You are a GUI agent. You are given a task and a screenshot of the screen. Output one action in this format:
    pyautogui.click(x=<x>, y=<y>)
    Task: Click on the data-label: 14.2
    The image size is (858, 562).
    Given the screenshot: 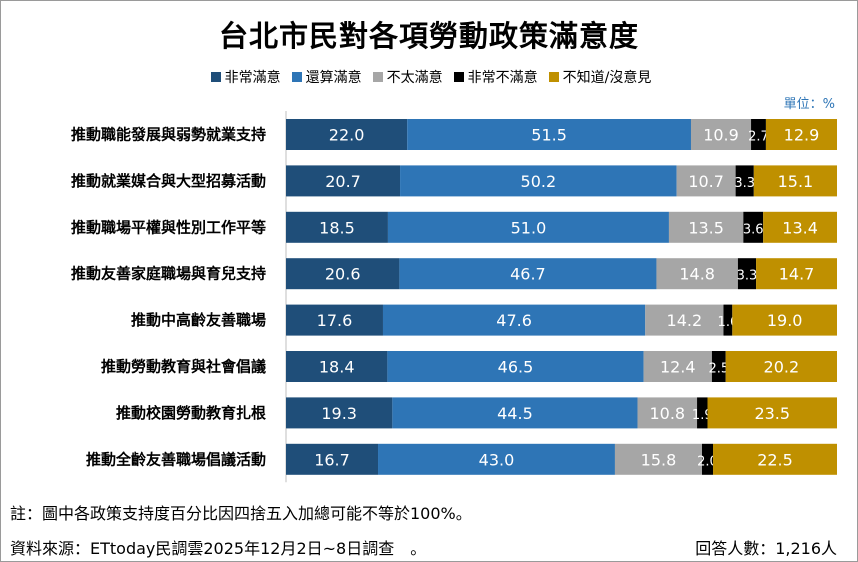 What is the action you would take?
    pyautogui.click(x=685, y=320)
    